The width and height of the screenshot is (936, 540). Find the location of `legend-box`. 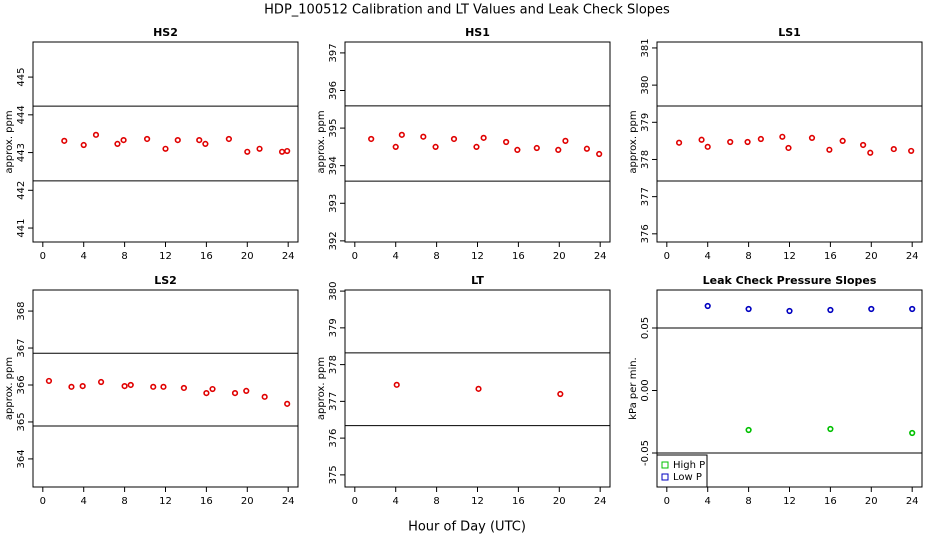

legend-box is located at coordinates (682, 471).